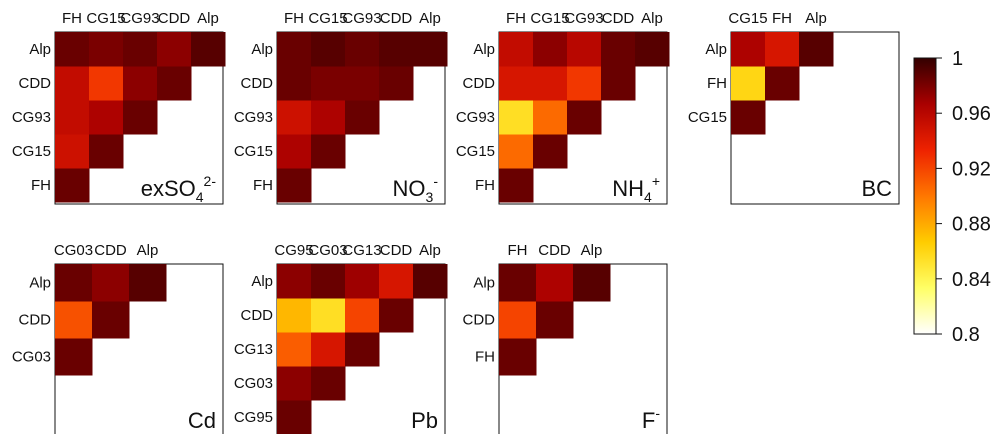  I want to click on column-label: CG95, so click(293, 250).